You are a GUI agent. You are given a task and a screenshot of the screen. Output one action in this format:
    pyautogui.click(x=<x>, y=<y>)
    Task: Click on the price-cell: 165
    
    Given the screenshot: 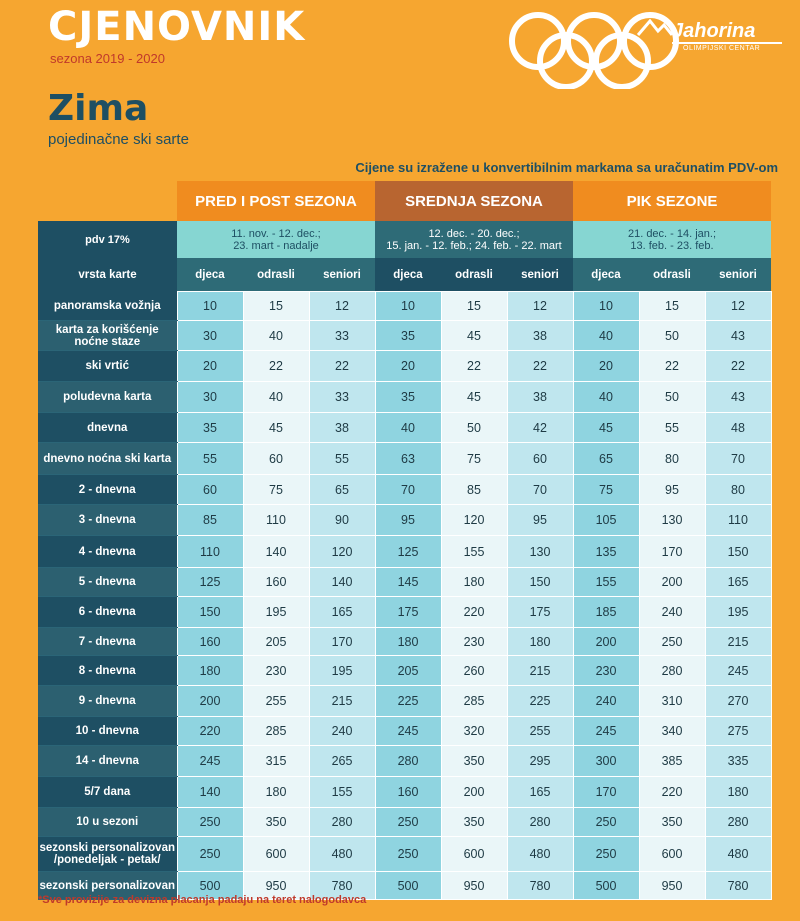 What is the action you would take?
    pyautogui.click(x=540, y=792)
    